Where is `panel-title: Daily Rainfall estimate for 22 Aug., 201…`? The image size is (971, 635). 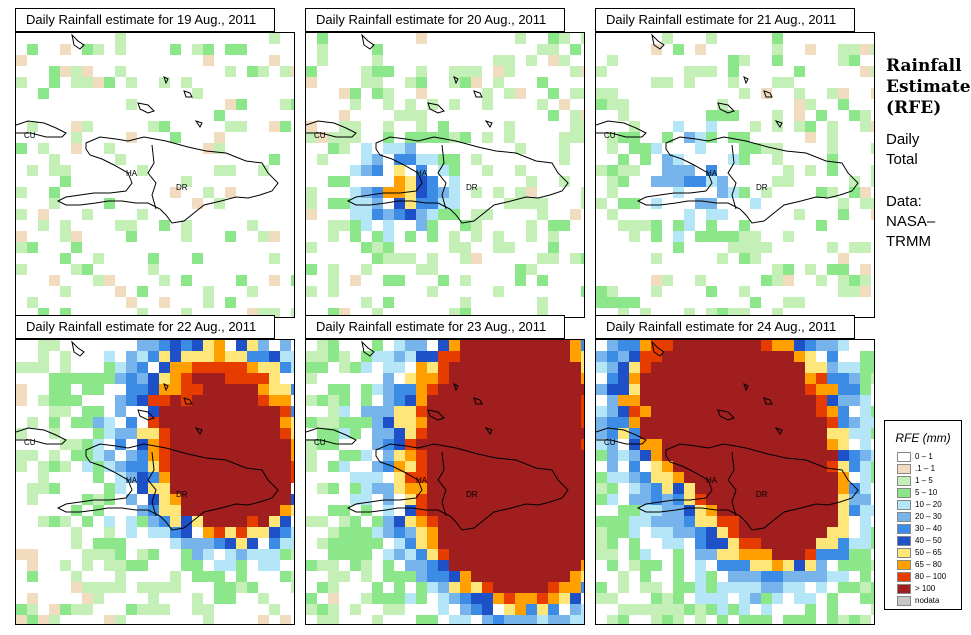
panel-title: Daily Rainfall estimate for 22 Aug., 201… is located at coordinates (145, 327).